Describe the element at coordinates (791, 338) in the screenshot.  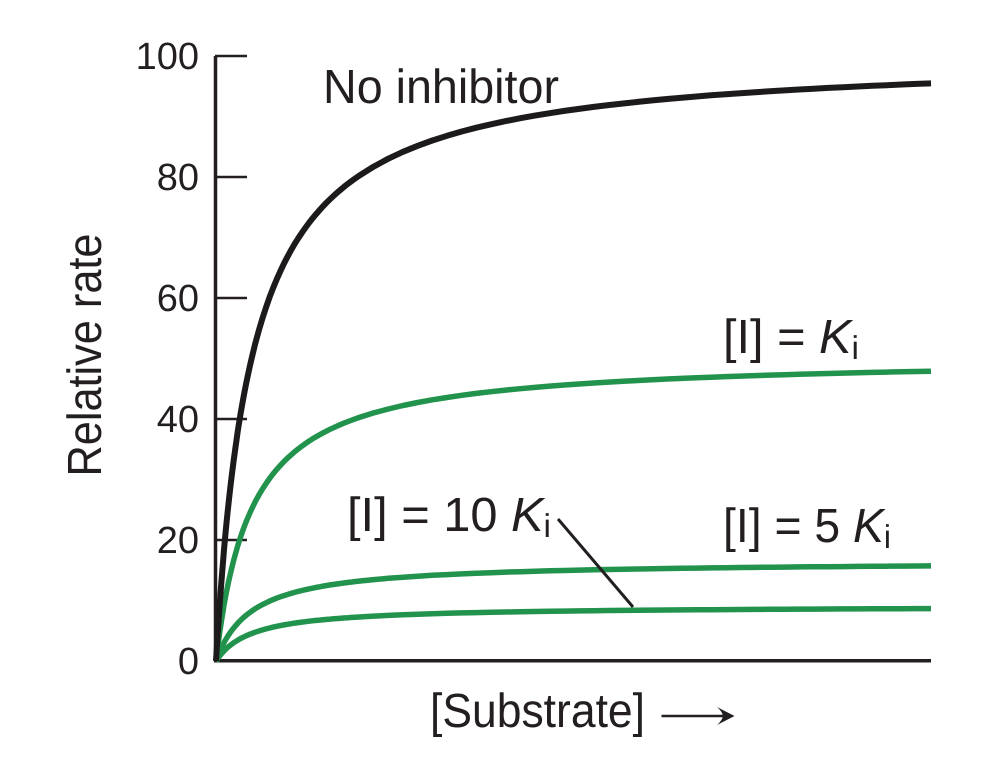
I see `svg-text: [I] = Ki` at that location.